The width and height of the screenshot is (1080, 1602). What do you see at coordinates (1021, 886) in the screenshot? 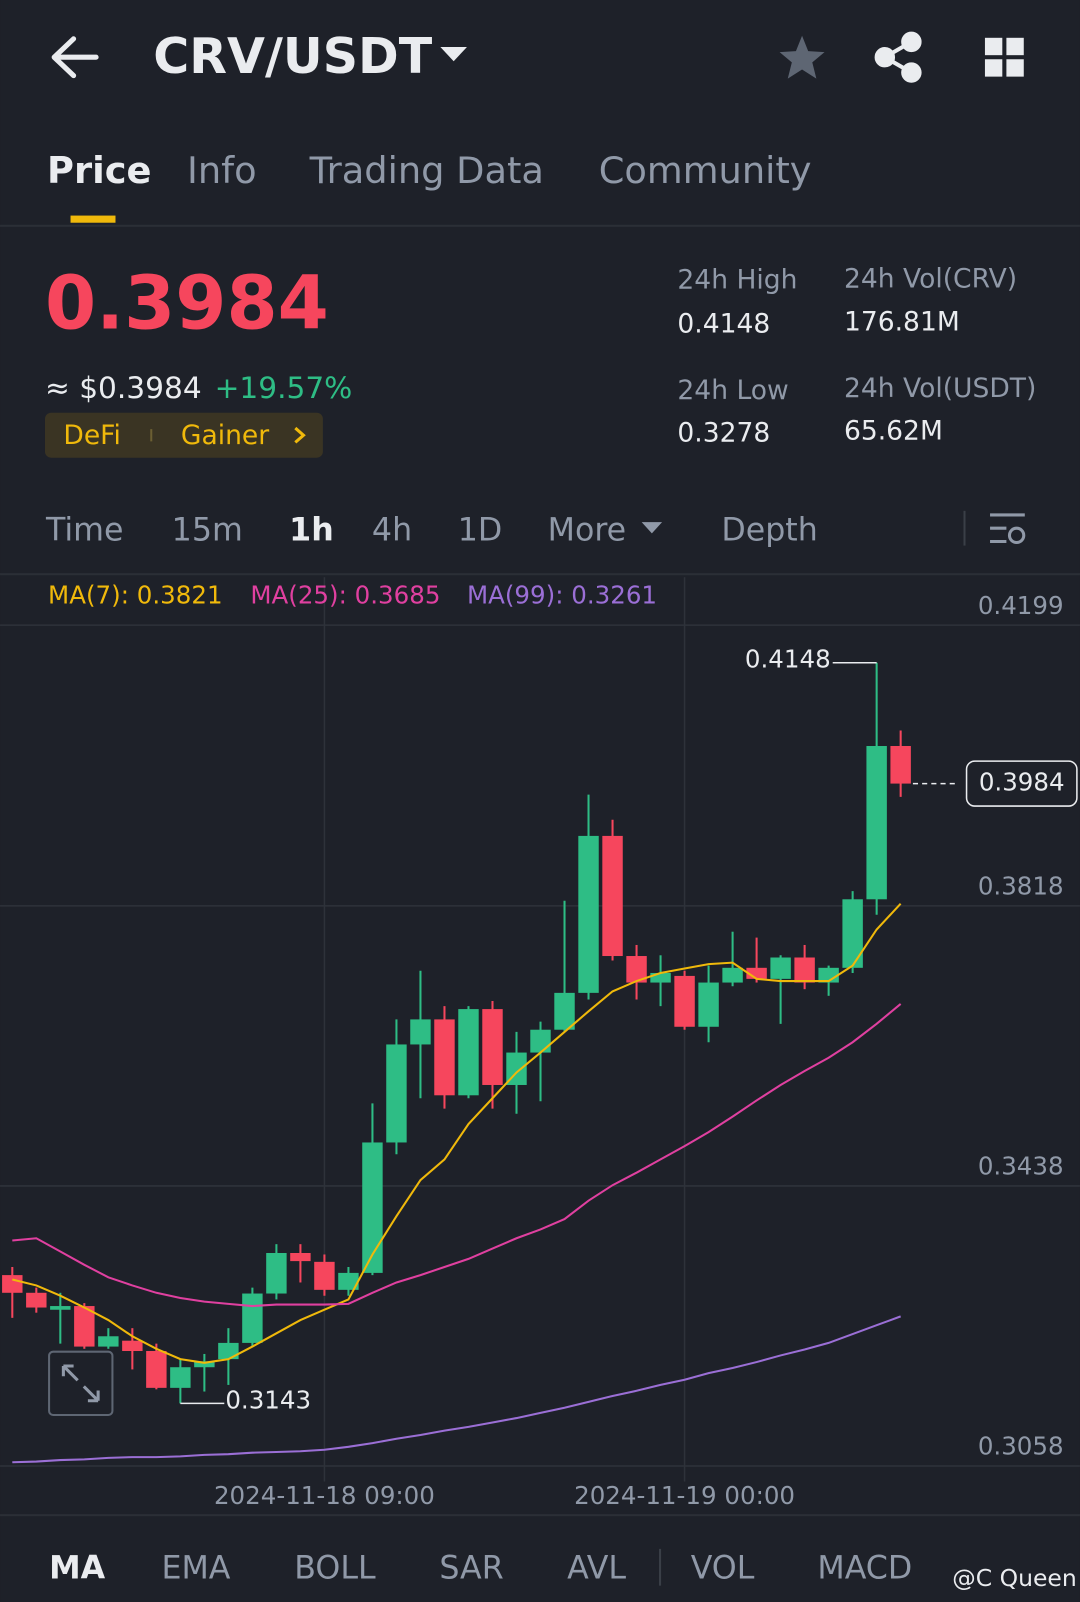
I see `y-tick-label: 0.3818` at bounding box center [1021, 886].